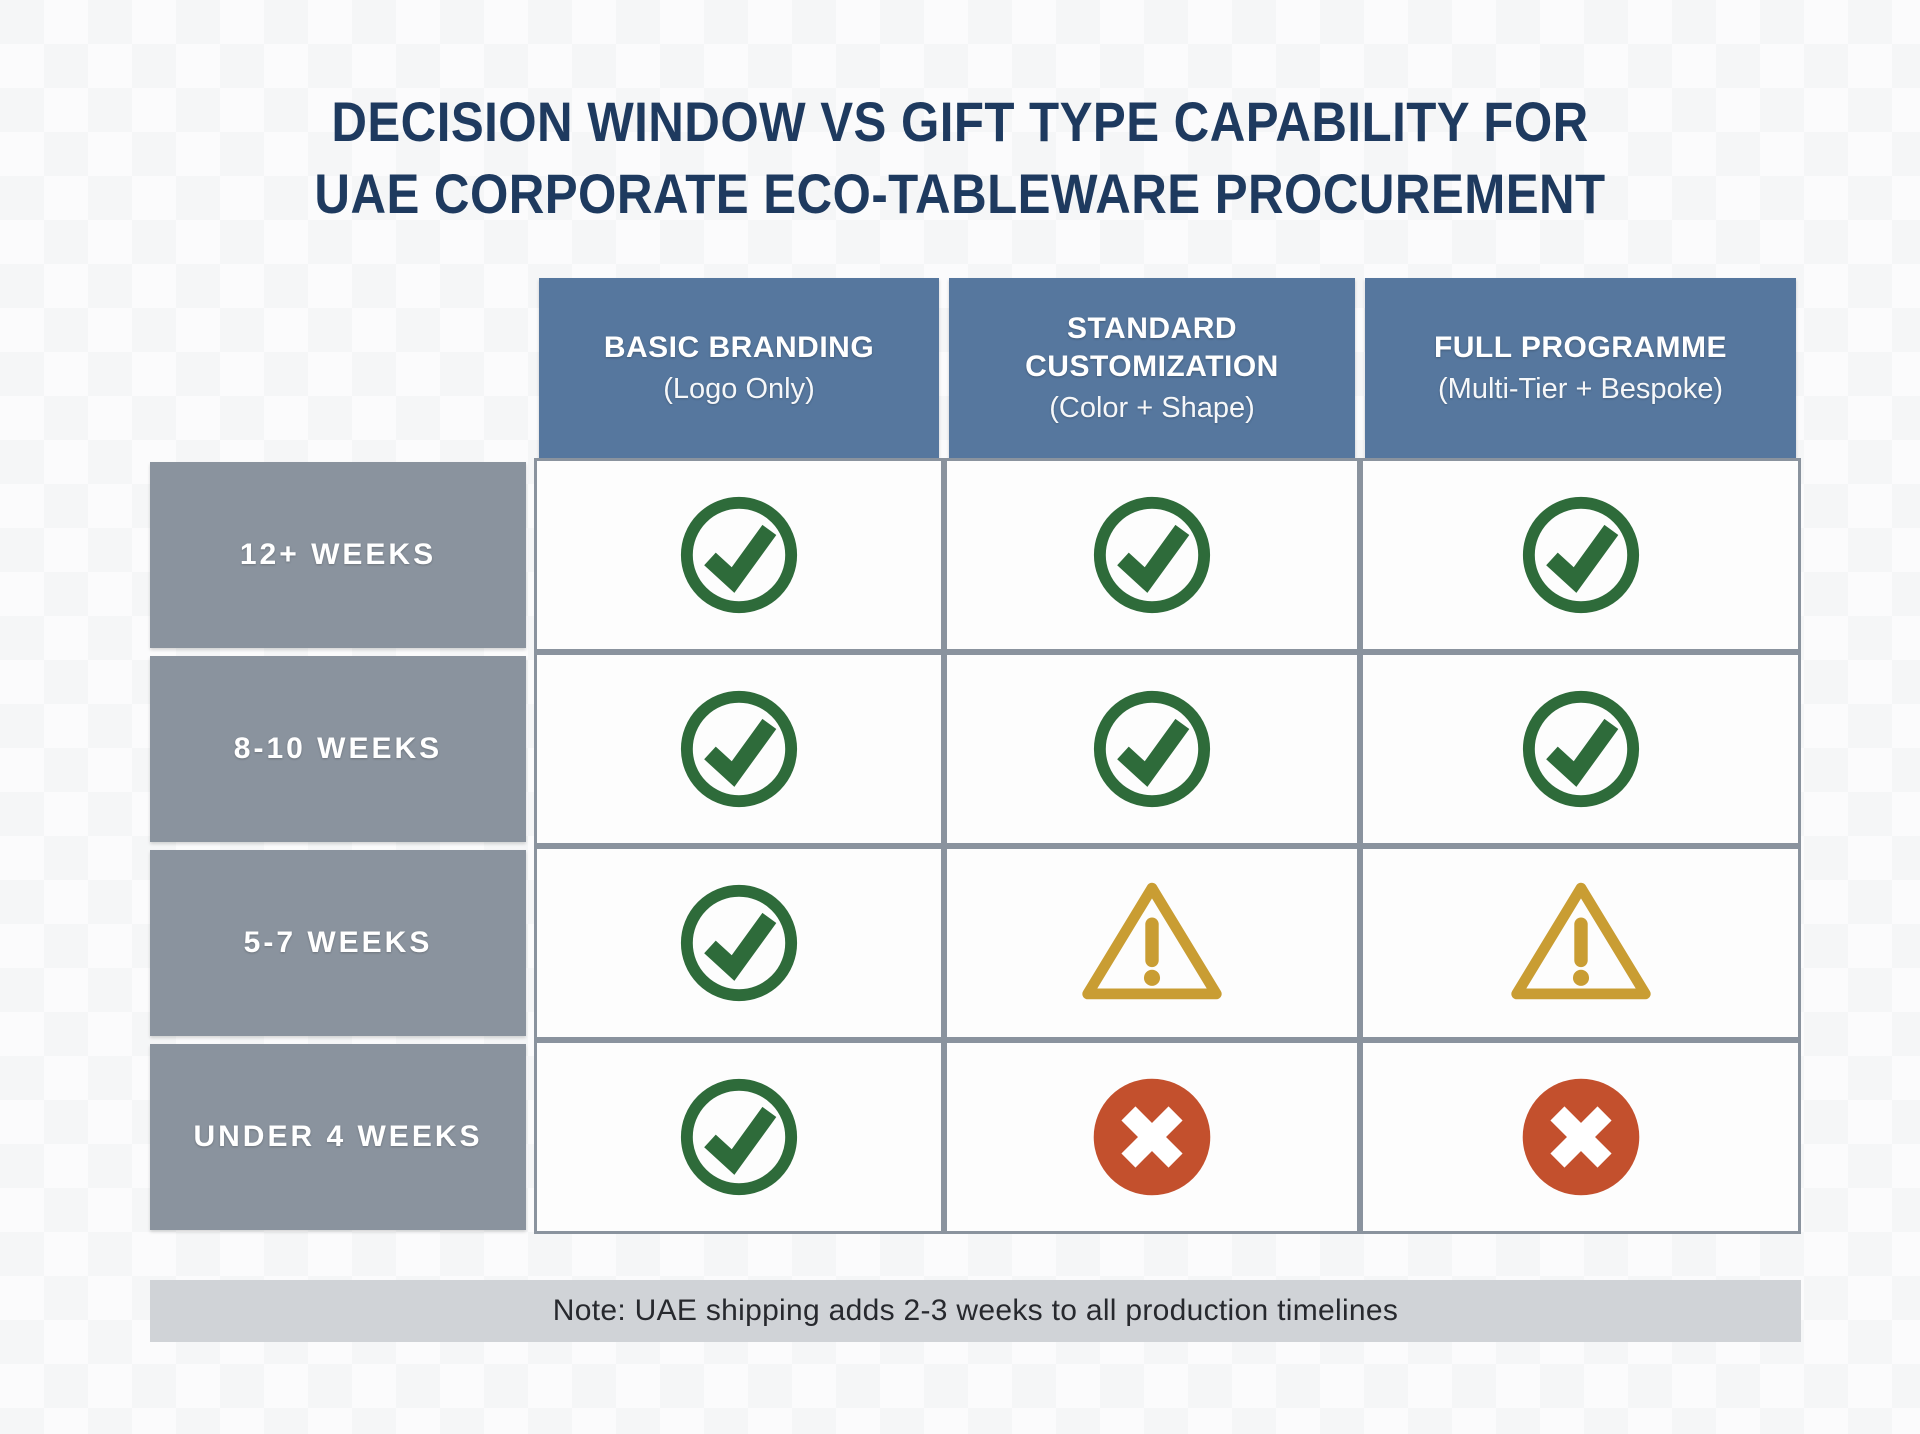 This screenshot has width=1920, height=1434. I want to click on row-header-label: 12+ WEEKS, so click(338, 554).